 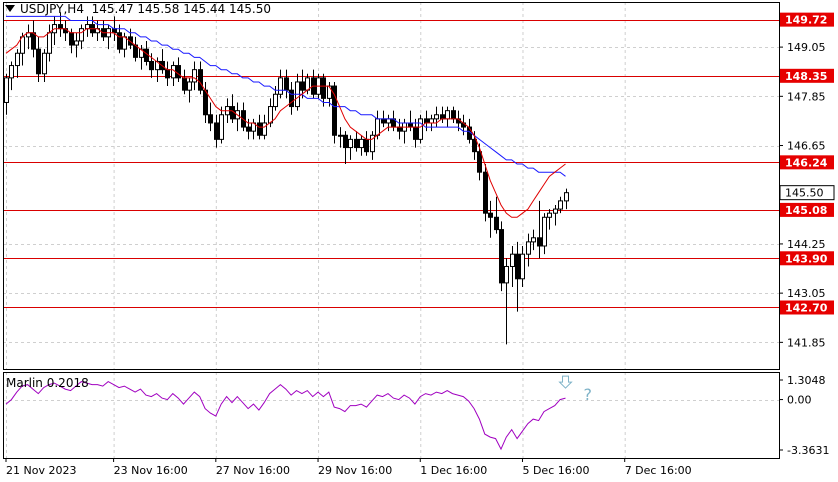 I want to click on price-tick-label: 141.85, so click(x=806, y=342).